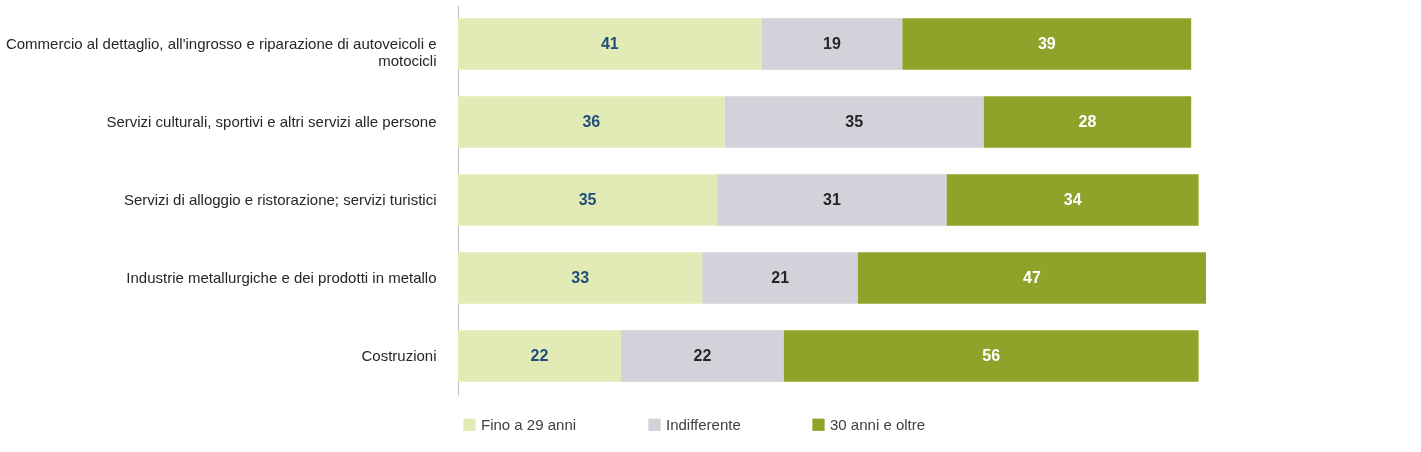 The image size is (1421, 452). I want to click on data-label: 41, so click(609, 43).